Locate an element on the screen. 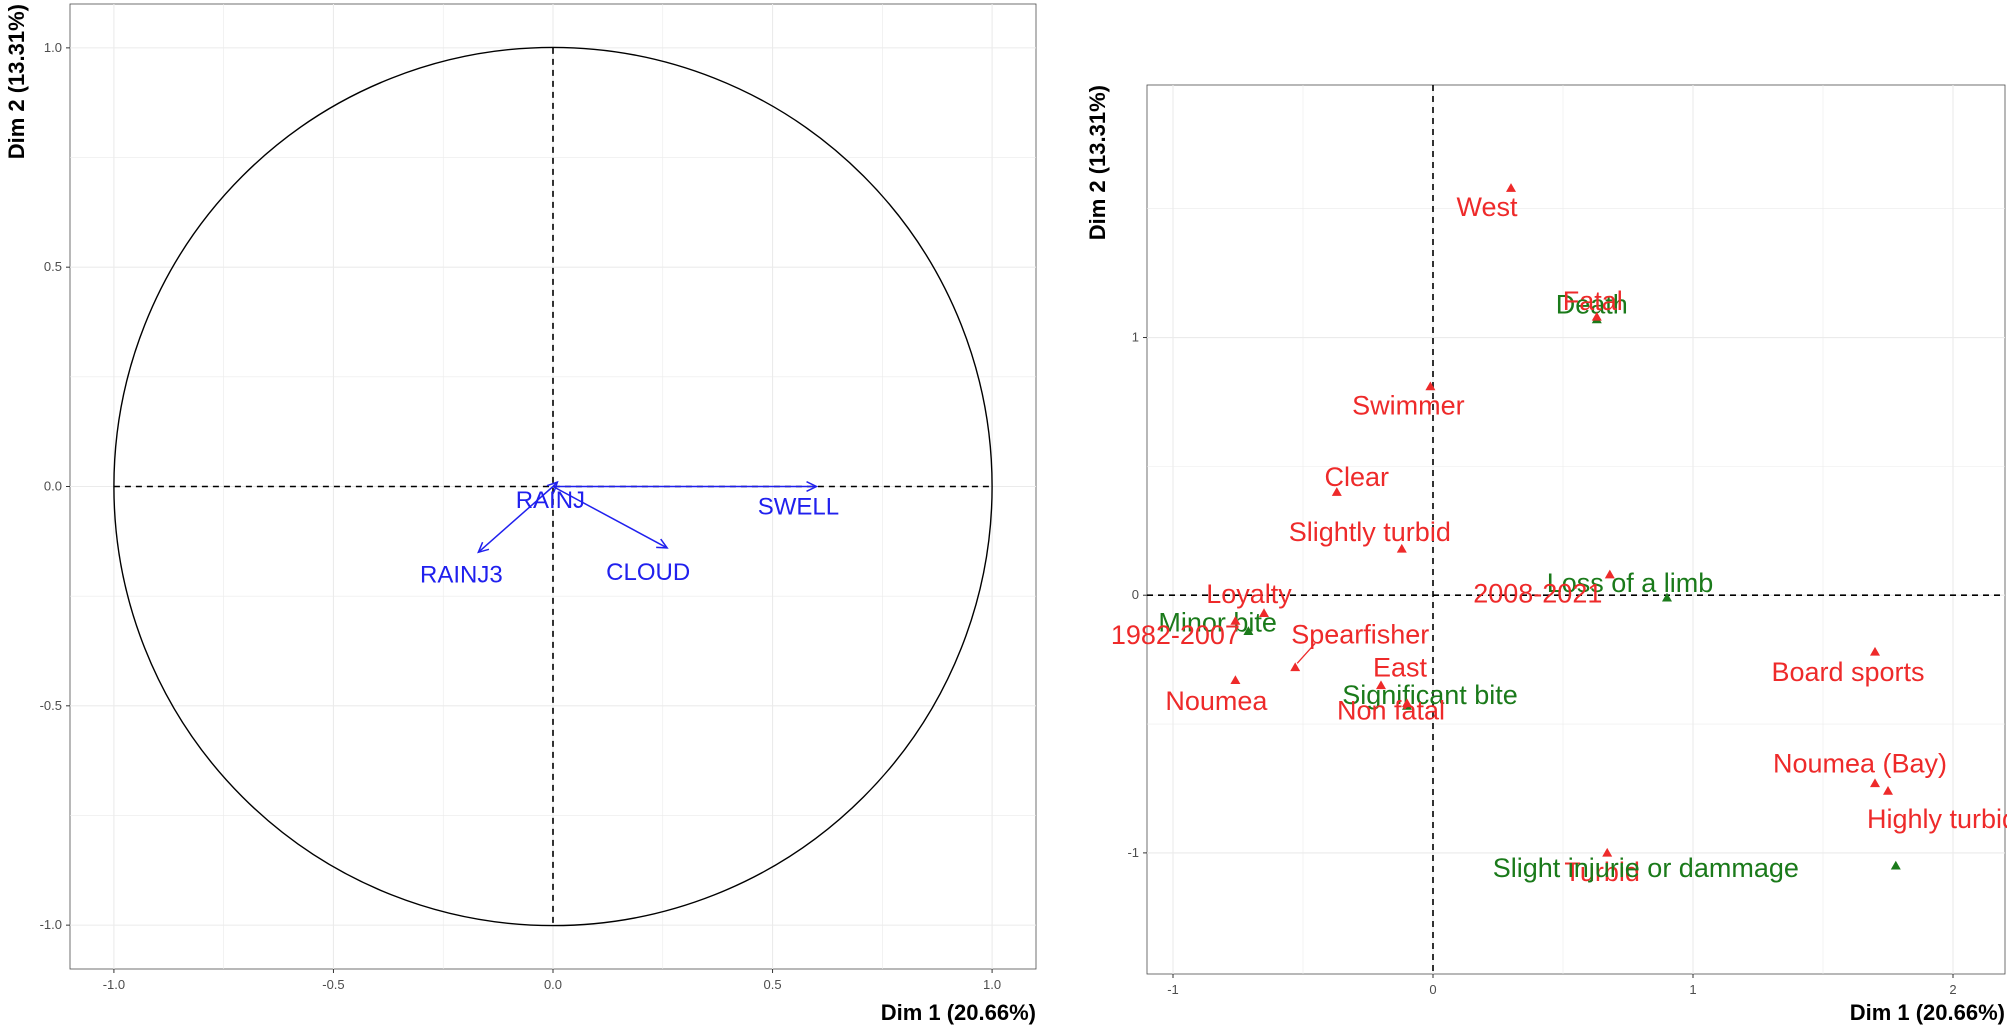 This screenshot has height=1028, width=2007. x-tick-label: -1.0 is located at coordinates (114, 984).